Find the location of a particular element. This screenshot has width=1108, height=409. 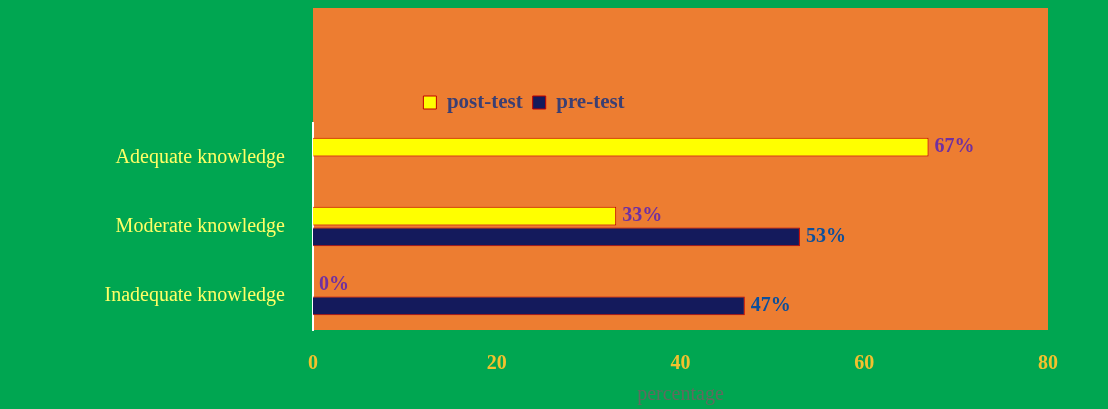

data-label: 53% is located at coordinates (825, 235).